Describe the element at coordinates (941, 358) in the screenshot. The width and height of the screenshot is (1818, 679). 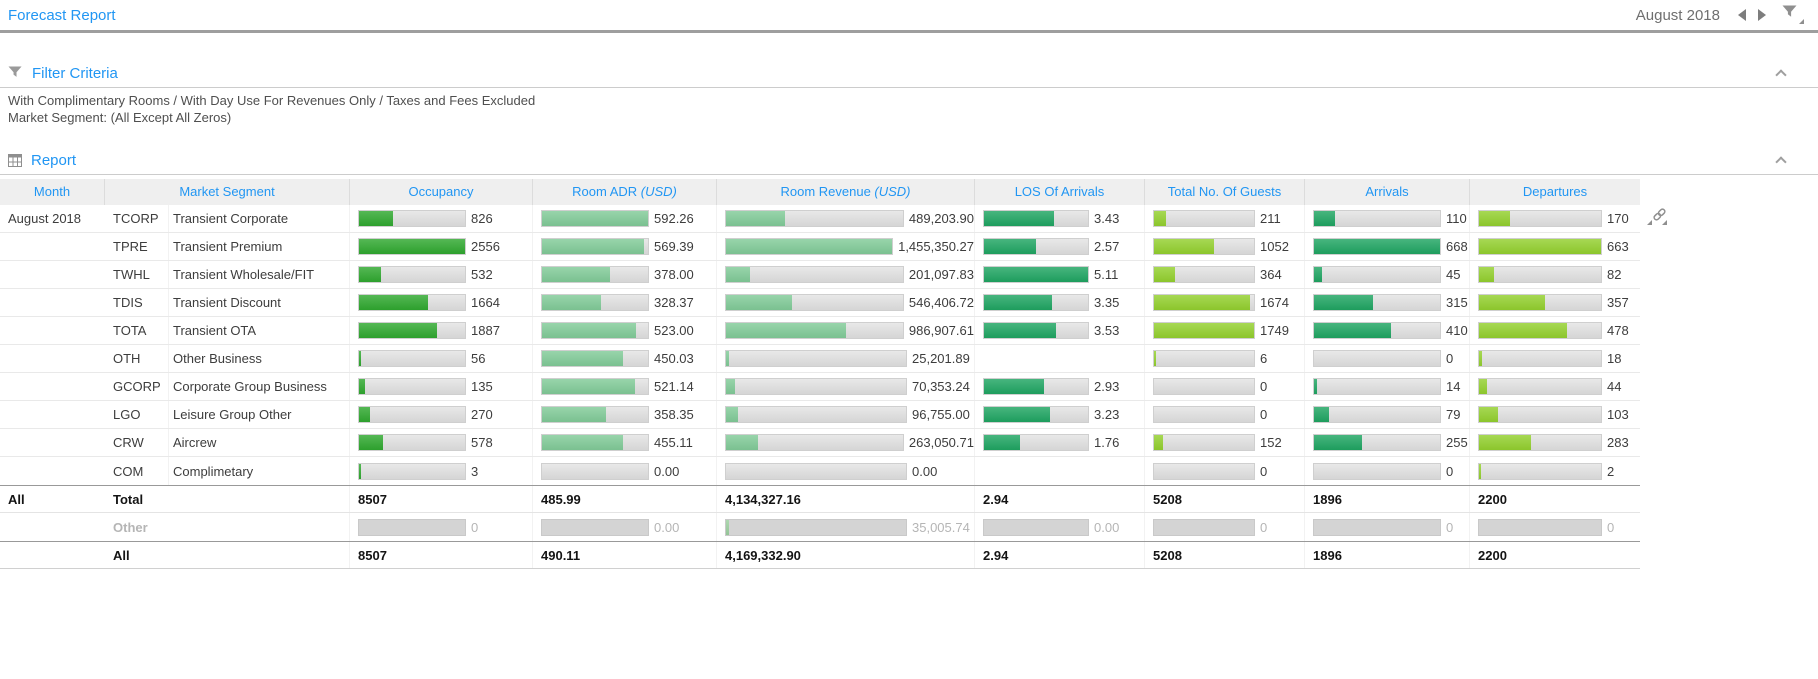
I see `cell-value: 25,201.89` at that location.